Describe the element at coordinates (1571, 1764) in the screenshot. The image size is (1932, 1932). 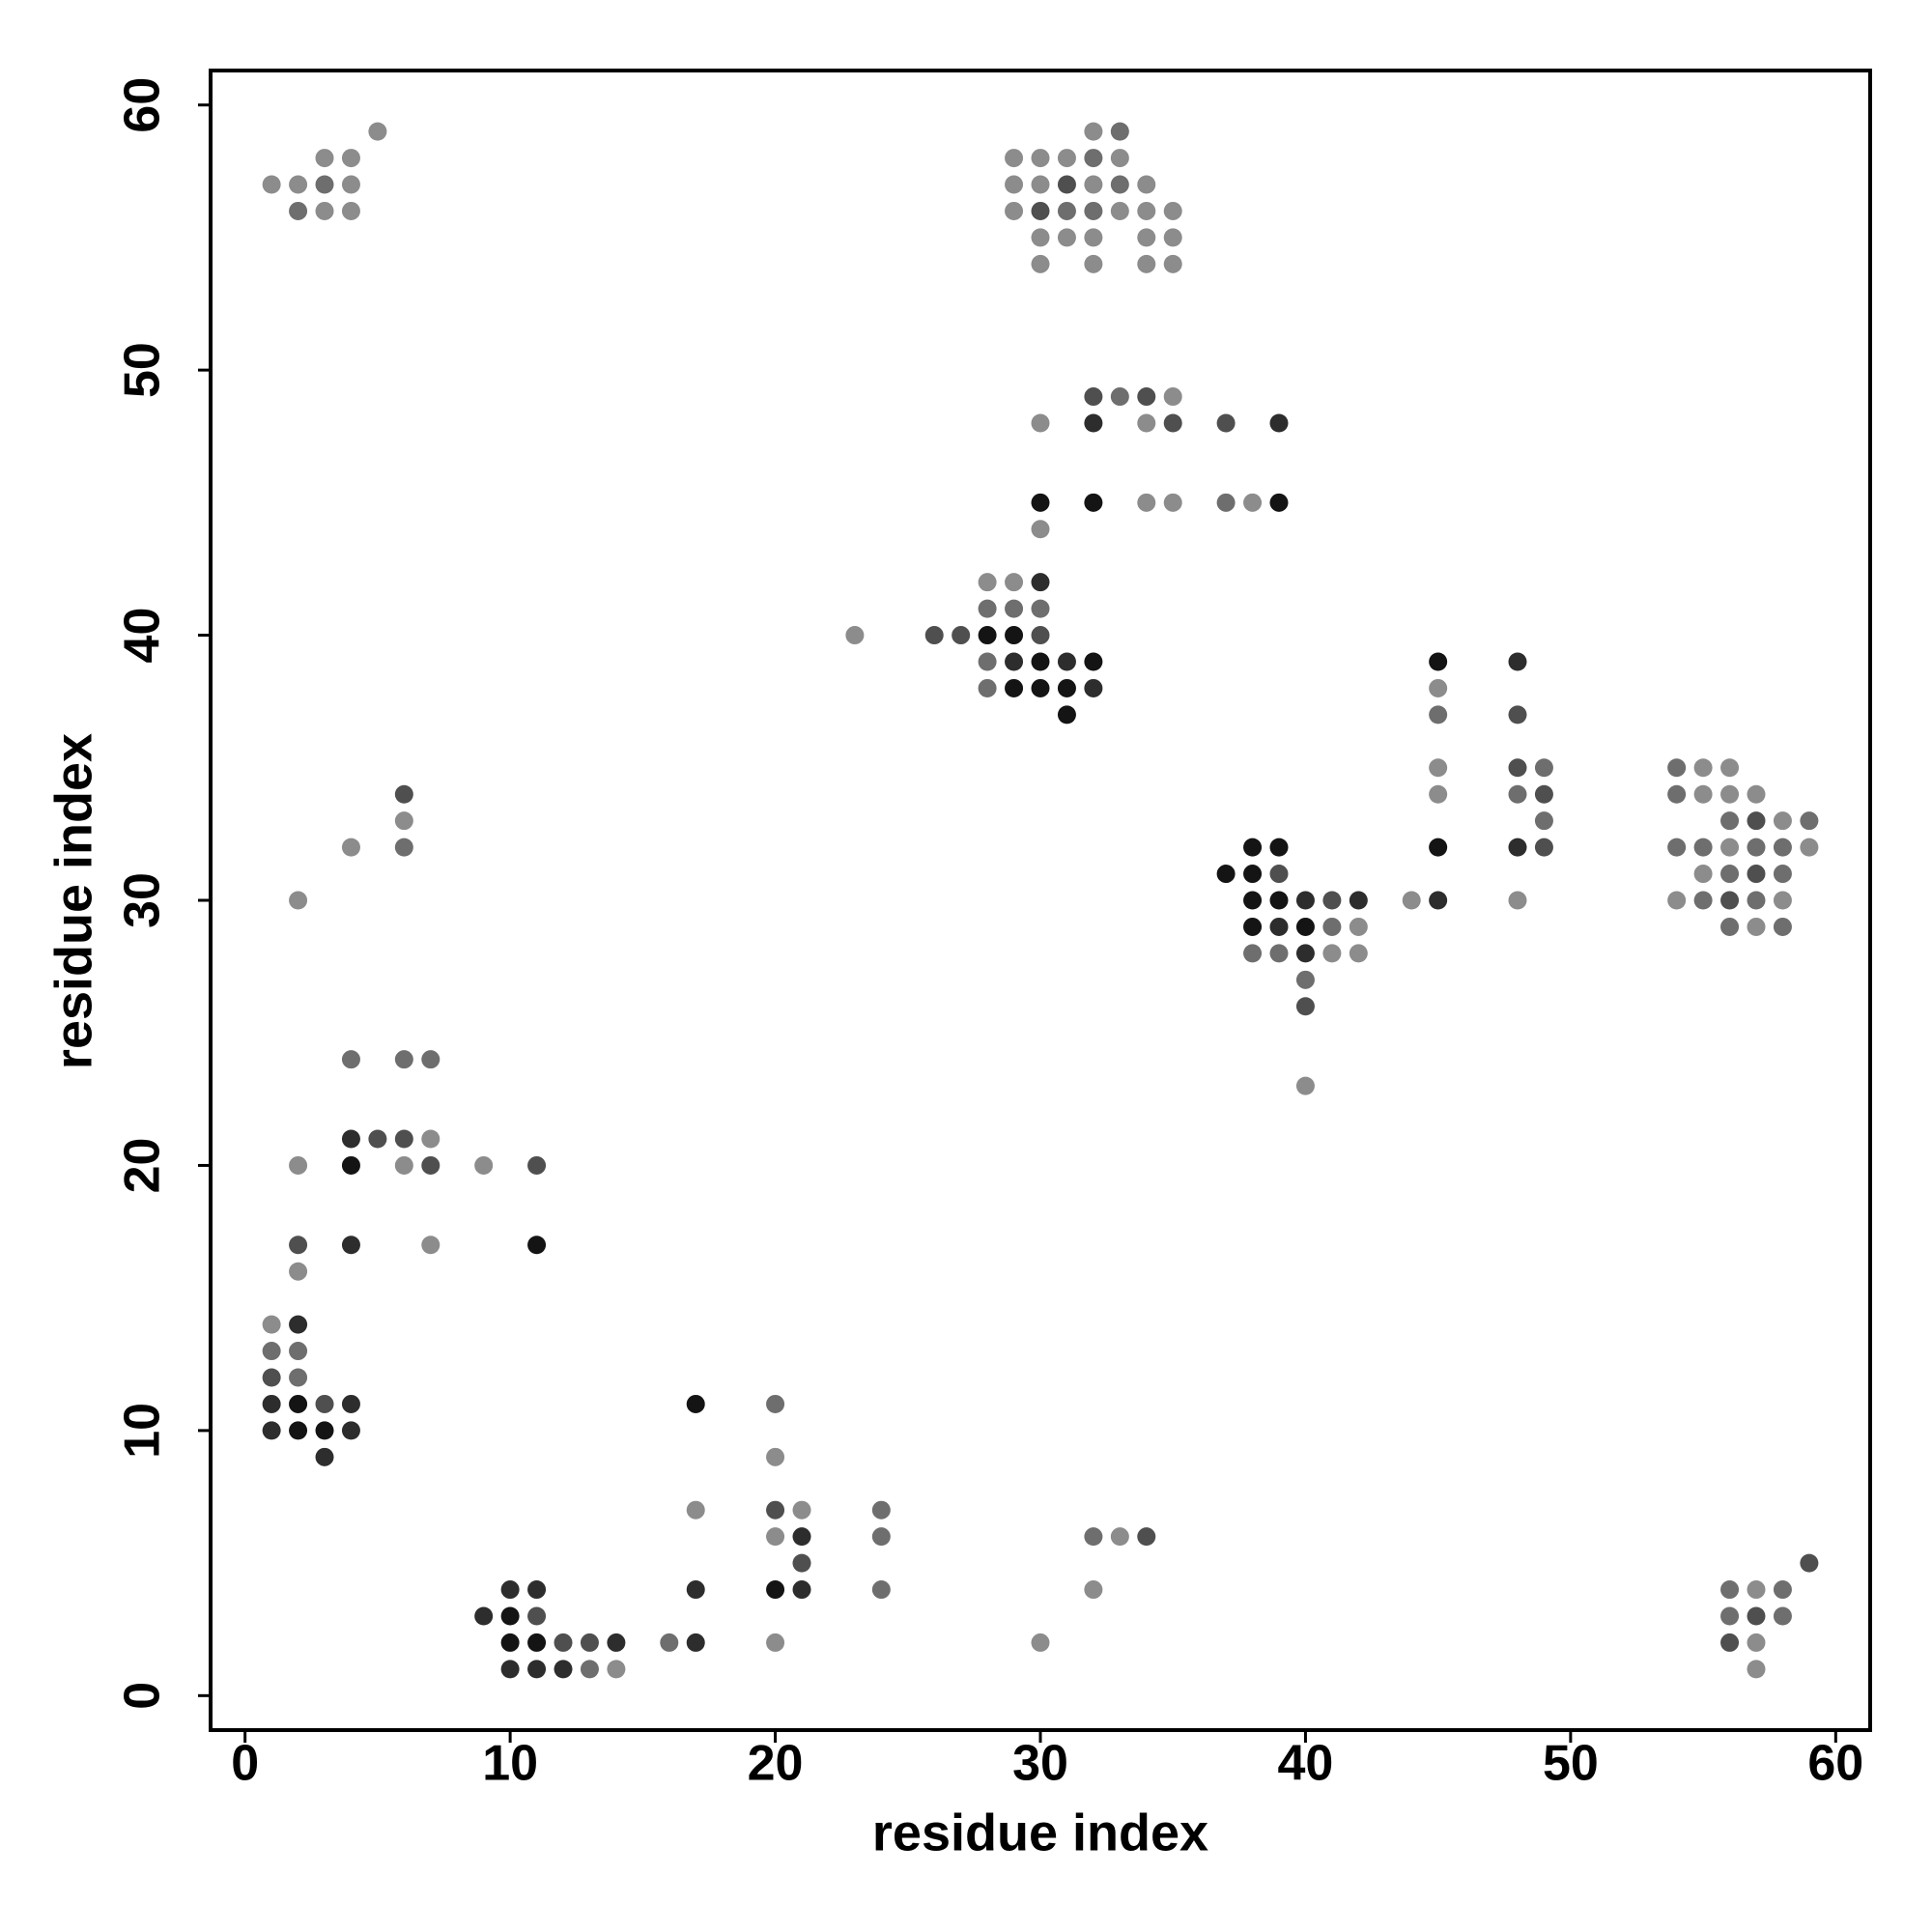
I see `x-tick-label: 50` at that location.